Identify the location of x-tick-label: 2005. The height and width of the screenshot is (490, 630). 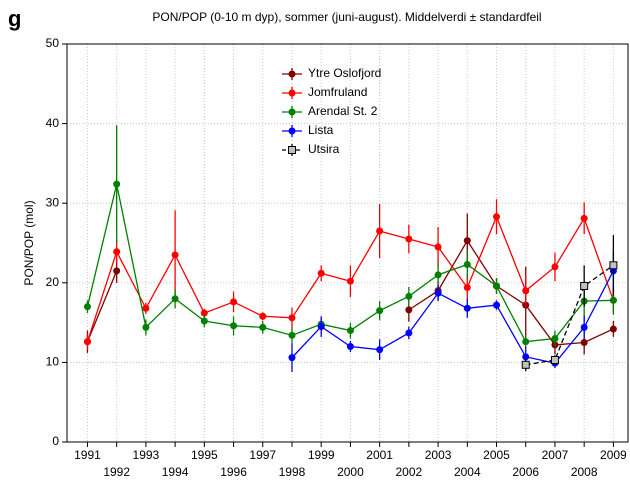
(496, 455).